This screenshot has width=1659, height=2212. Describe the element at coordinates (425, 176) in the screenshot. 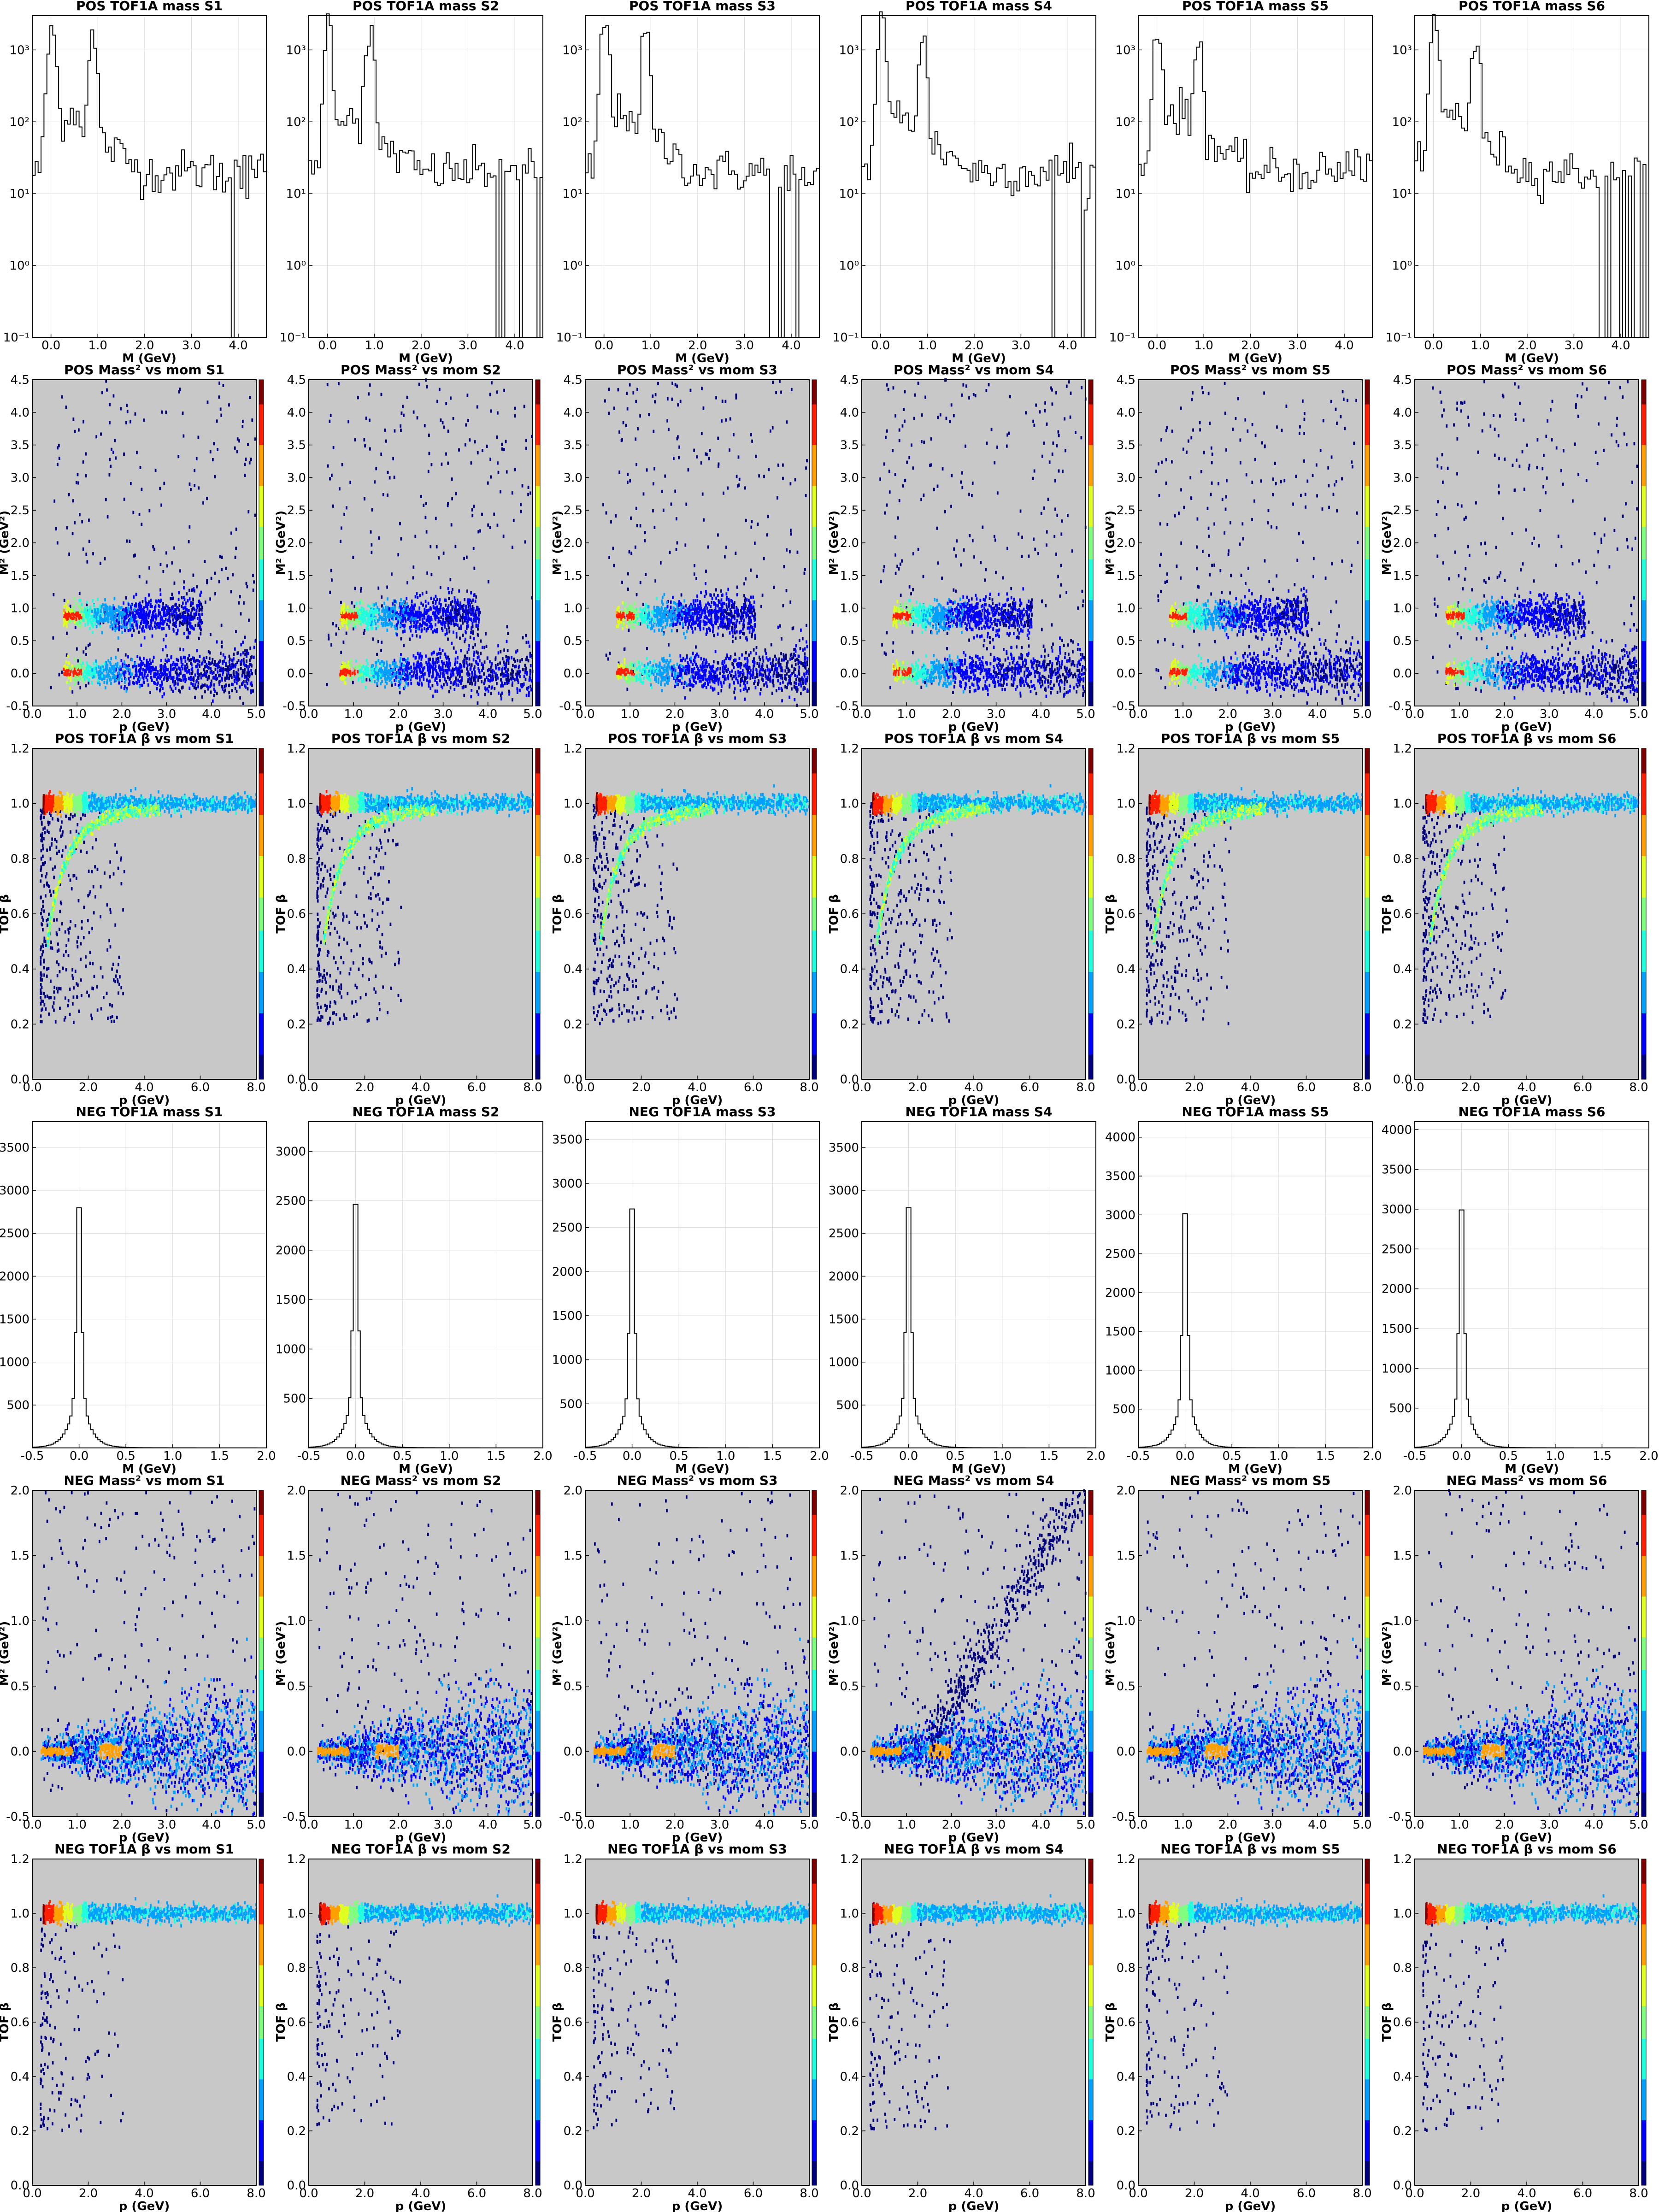

I see `axes-frame` at that location.